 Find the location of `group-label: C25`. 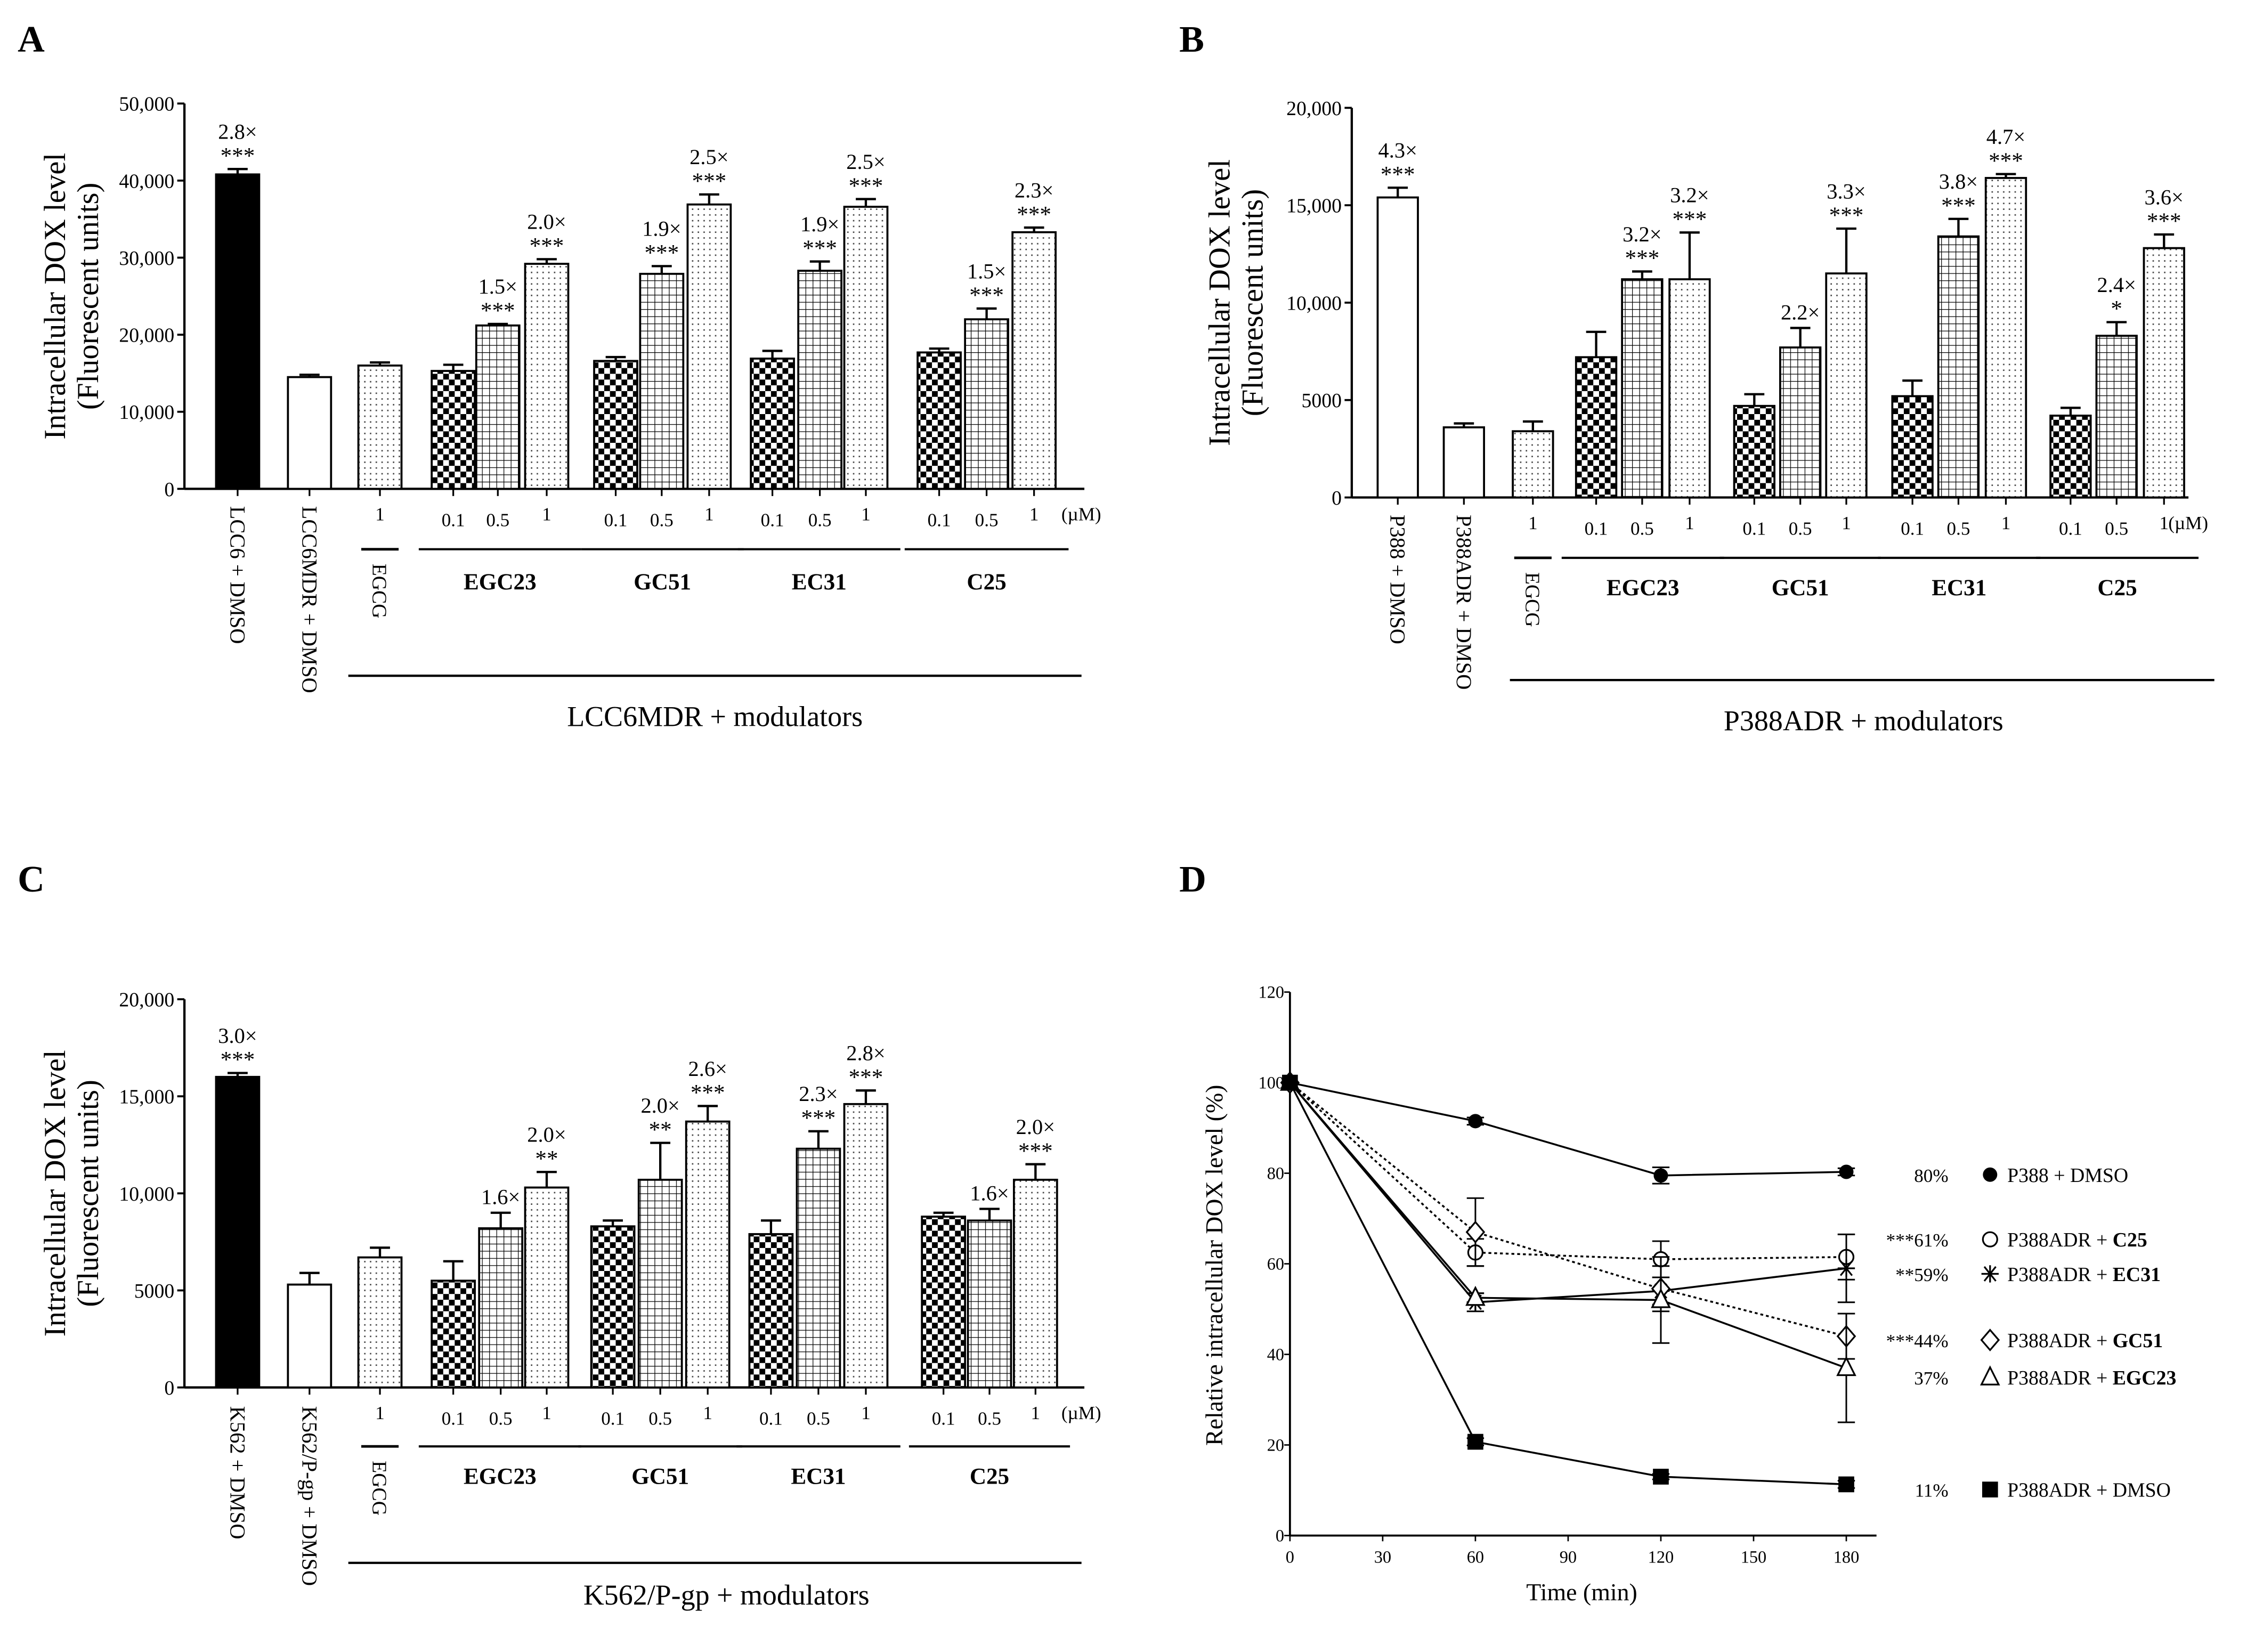

group-label: C25 is located at coordinates (2117, 588).